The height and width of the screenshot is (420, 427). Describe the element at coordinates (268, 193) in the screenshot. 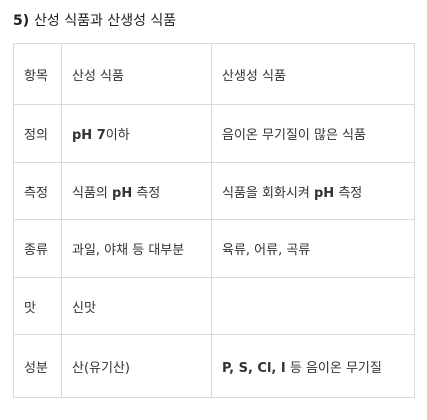

I see `cell-text: 식품을 회화시켜` at that location.